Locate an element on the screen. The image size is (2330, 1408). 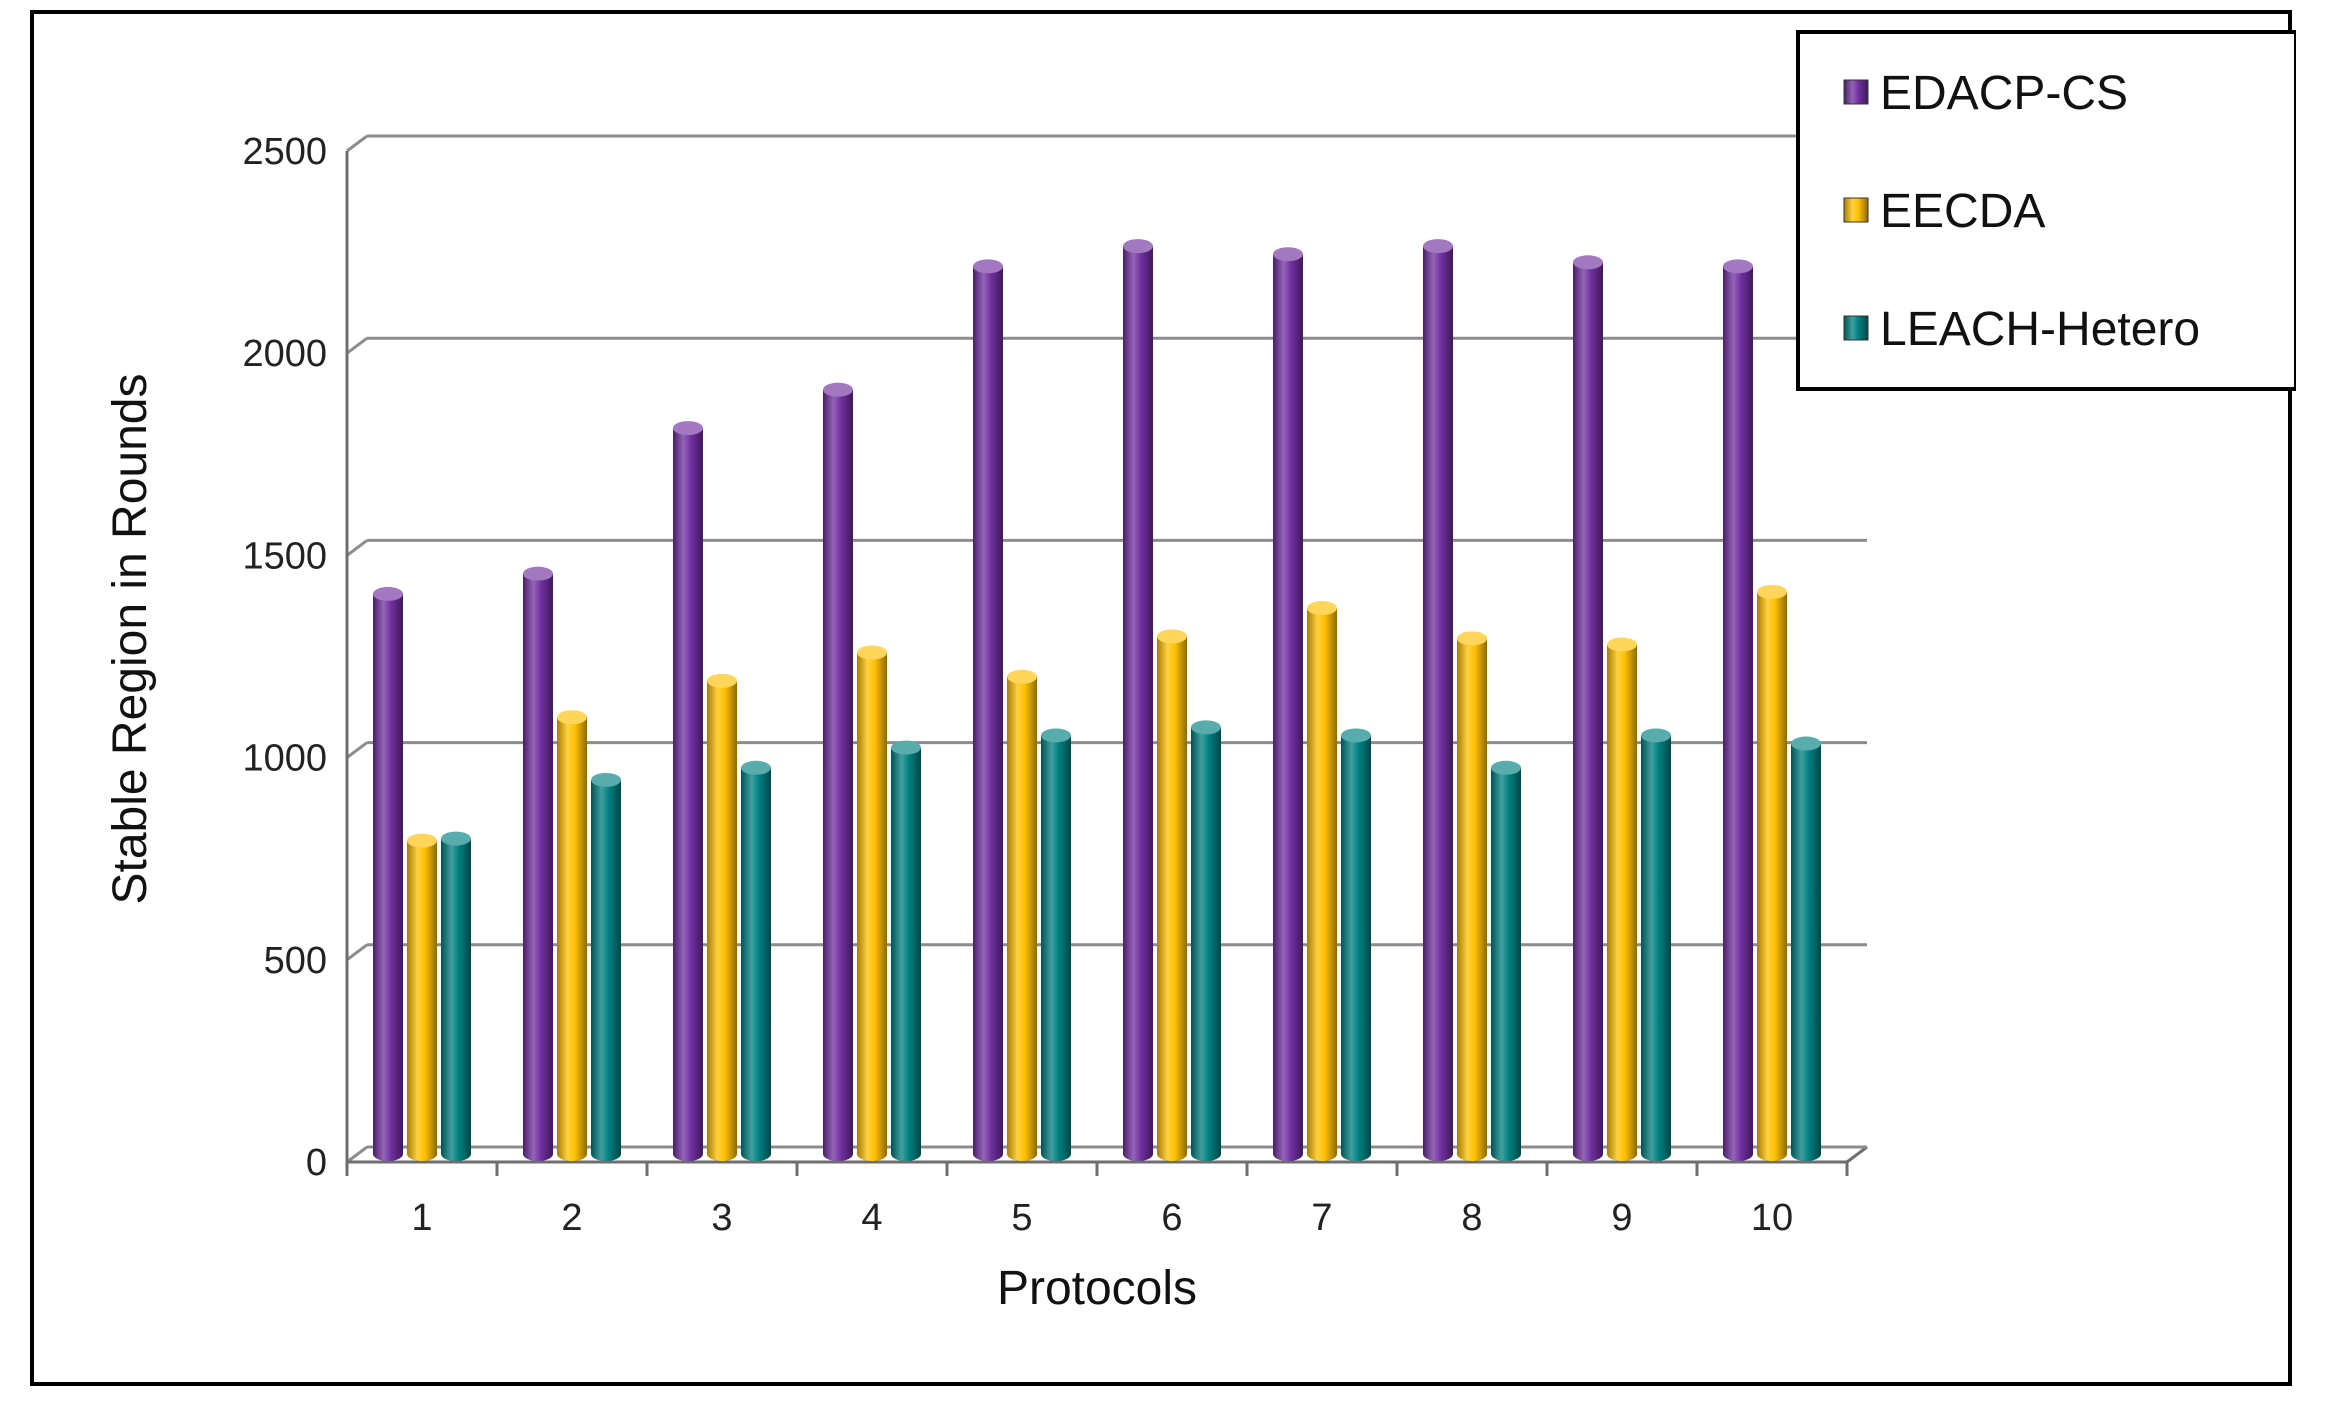
x-tick-label: 2 is located at coordinates (571, 1218).